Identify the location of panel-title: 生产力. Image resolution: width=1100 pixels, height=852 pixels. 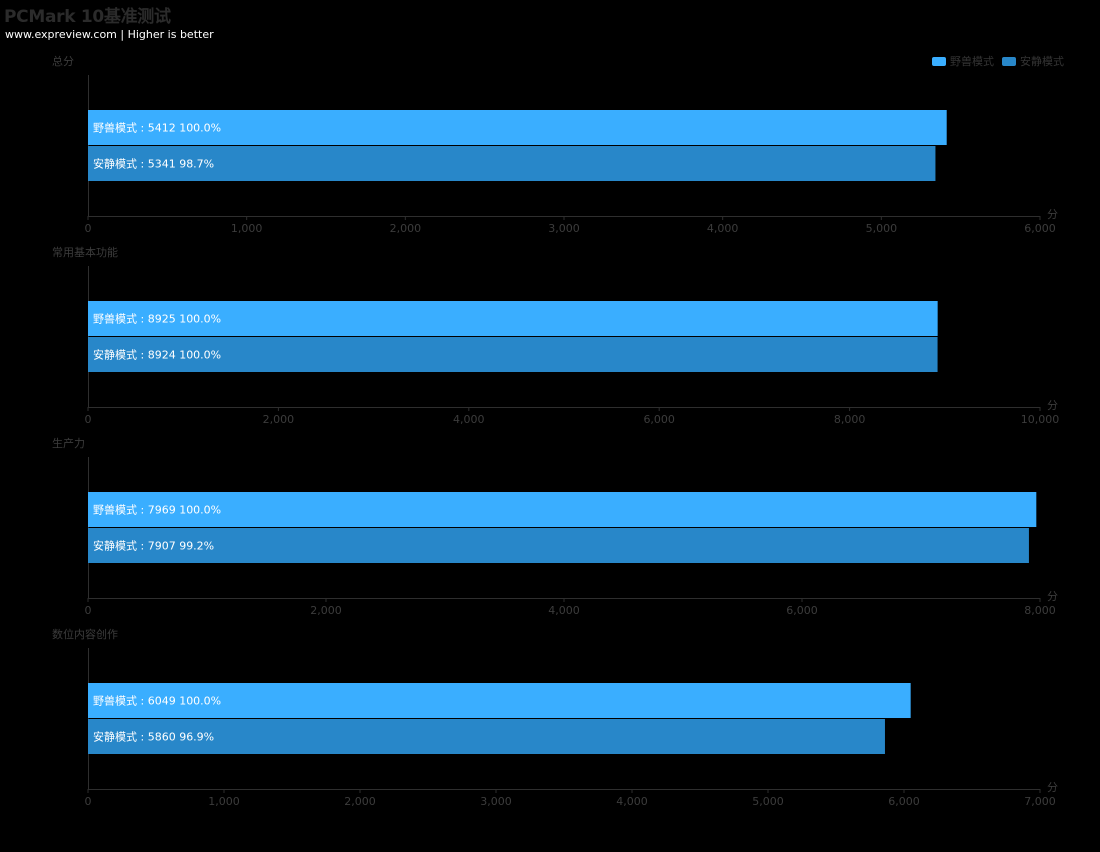
(68, 443).